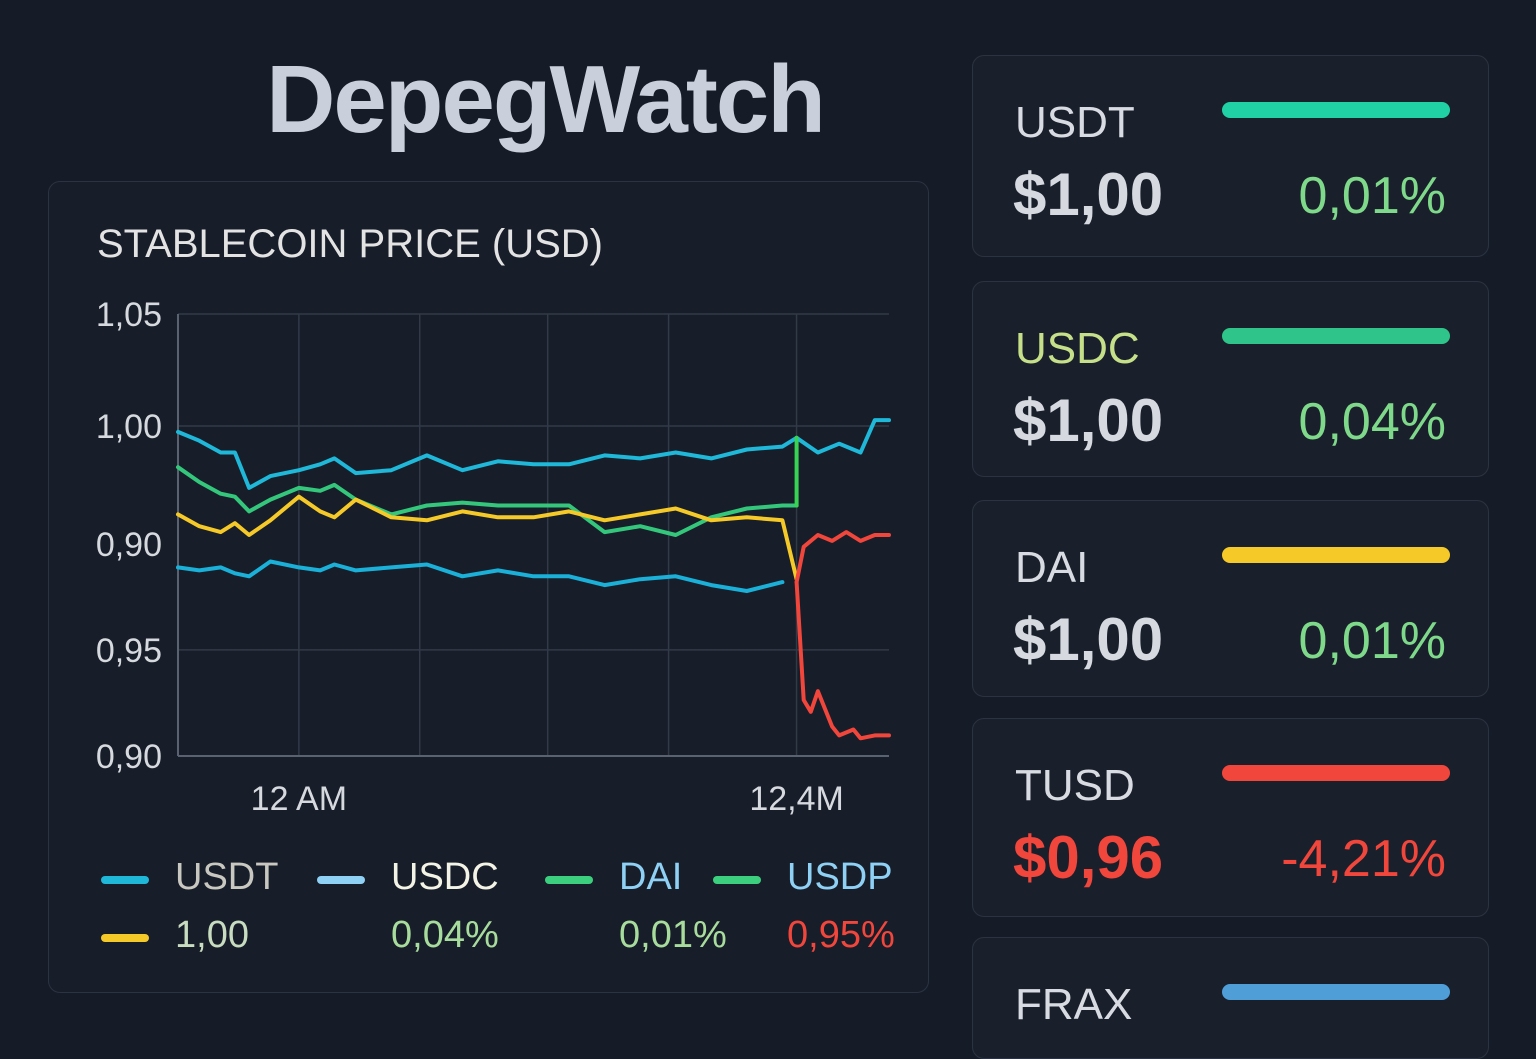 The image size is (1536, 1059). I want to click on legend-label: DAI, so click(651, 877).